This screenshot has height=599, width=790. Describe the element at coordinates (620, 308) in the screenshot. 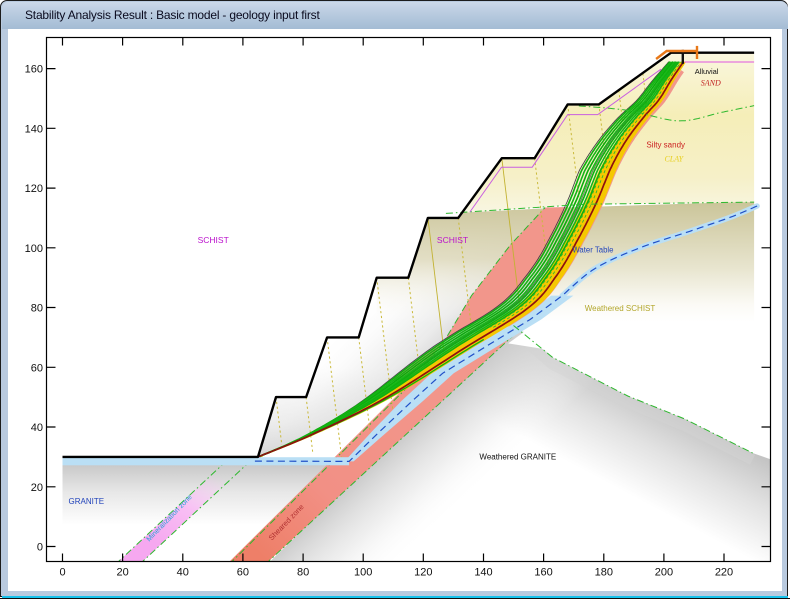

I see `svg-text: Weathered SCHIST` at that location.